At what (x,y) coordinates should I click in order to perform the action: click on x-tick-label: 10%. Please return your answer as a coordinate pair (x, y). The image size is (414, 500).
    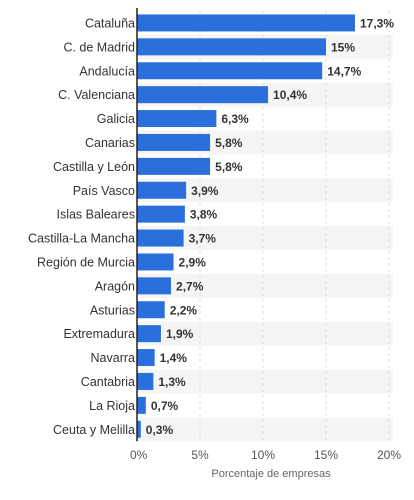
    Looking at the image, I should click on (263, 455).